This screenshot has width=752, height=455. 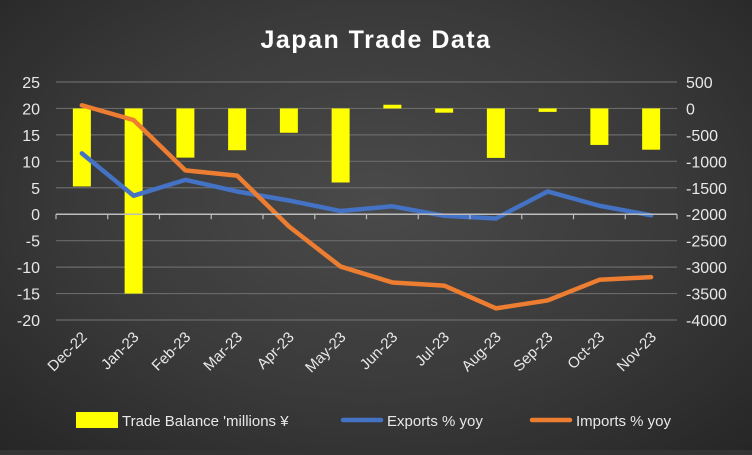 I want to click on x-axis-tick-label: Nov-23, so click(x=637, y=352).